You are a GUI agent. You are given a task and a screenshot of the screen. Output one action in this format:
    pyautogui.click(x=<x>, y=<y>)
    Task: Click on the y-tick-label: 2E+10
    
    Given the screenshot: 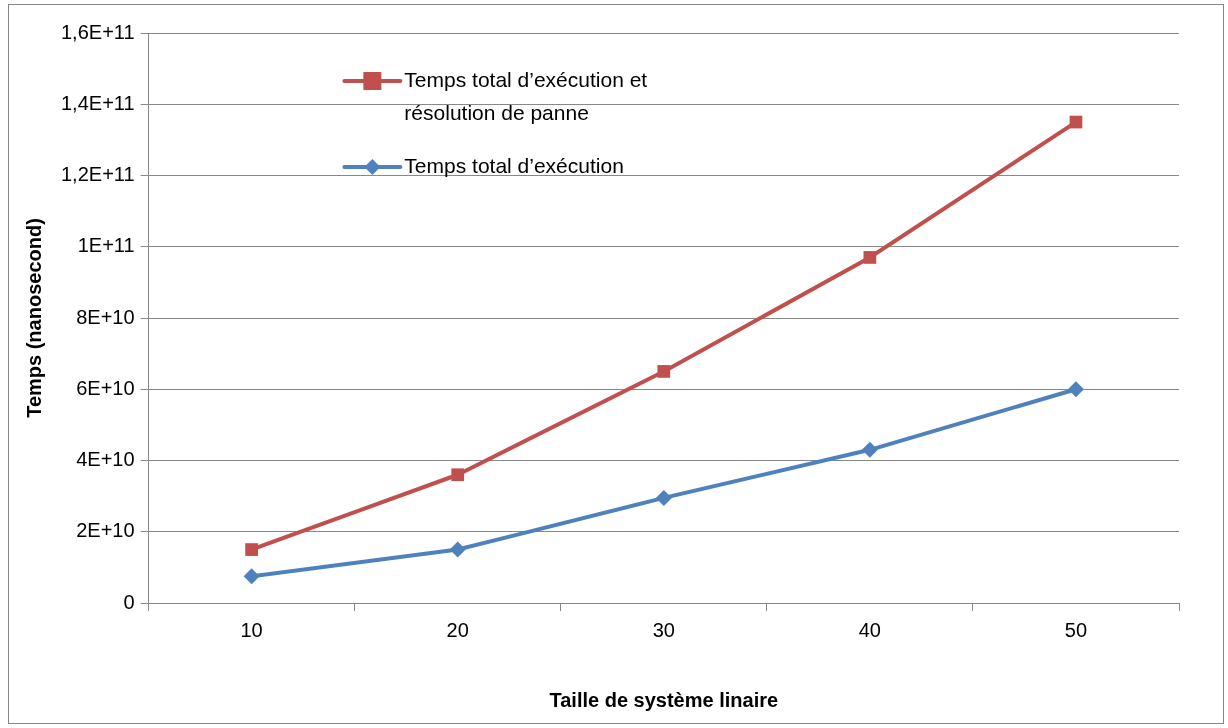 What is the action you would take?
    pyautogui.click(x=105, y=530)
    